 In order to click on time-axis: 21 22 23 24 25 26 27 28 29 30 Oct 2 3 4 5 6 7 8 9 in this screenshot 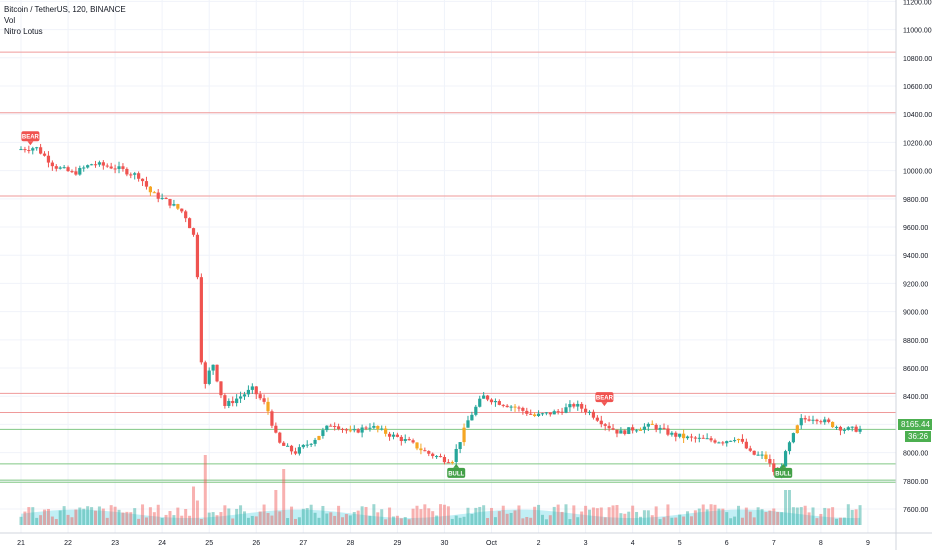, I will do `click(443, 543)`.